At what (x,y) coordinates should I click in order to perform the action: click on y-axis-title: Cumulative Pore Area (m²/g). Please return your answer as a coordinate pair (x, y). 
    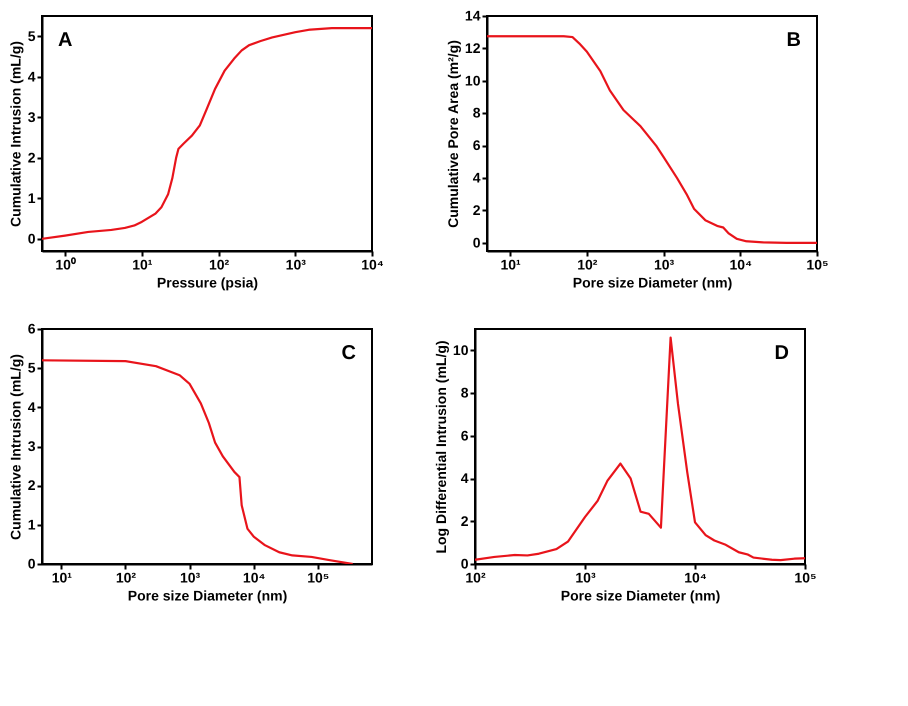
    Looking at the image, I should click on (452, 134).